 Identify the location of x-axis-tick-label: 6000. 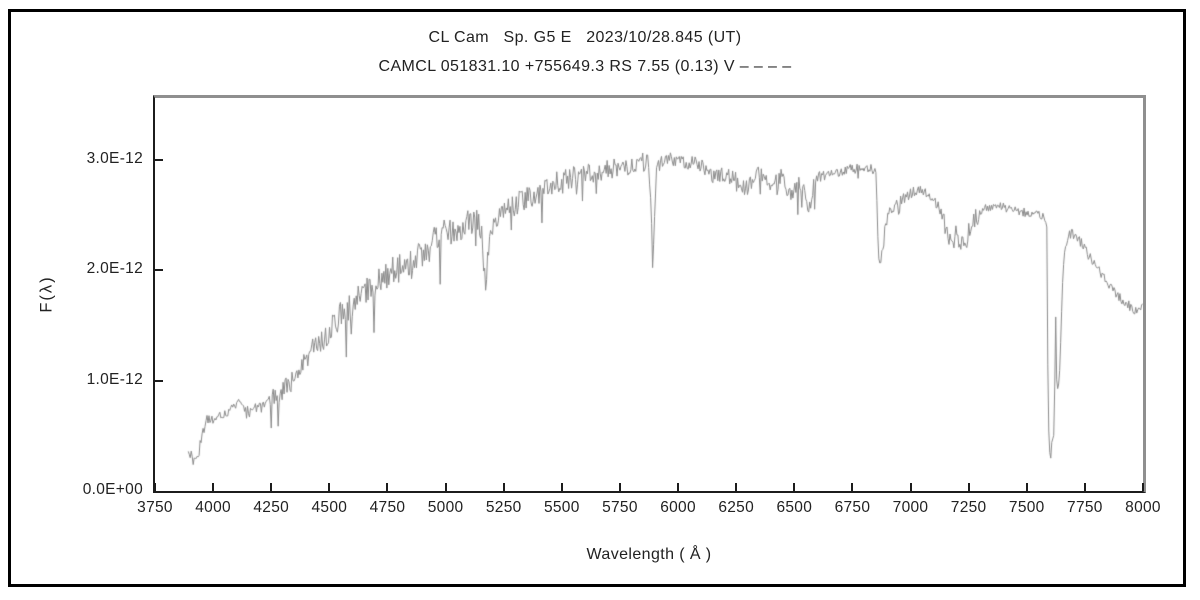
(678, 507).